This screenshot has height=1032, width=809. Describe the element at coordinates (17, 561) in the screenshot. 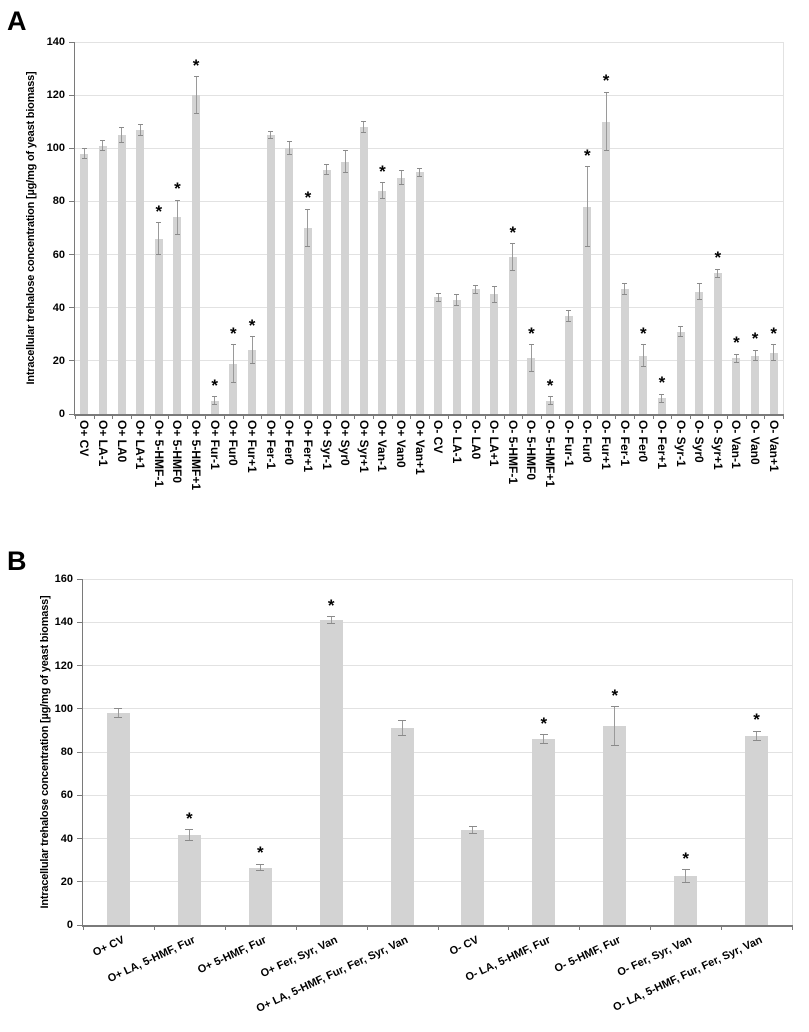

I see `panel-b-label: B` at that location.